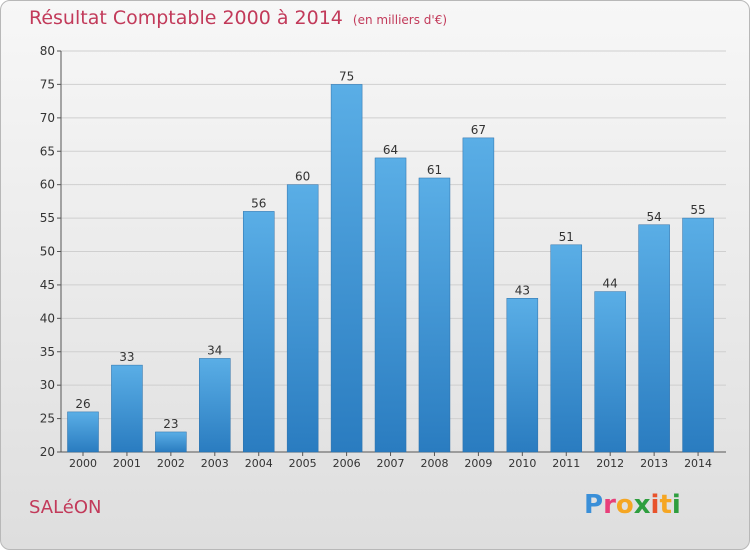  What do you see at coordinates (186, 18) in the screenshot?
I see `chart-title-text: Résultat Comptable 2000 à 2014` at bounding box center [186, 18].